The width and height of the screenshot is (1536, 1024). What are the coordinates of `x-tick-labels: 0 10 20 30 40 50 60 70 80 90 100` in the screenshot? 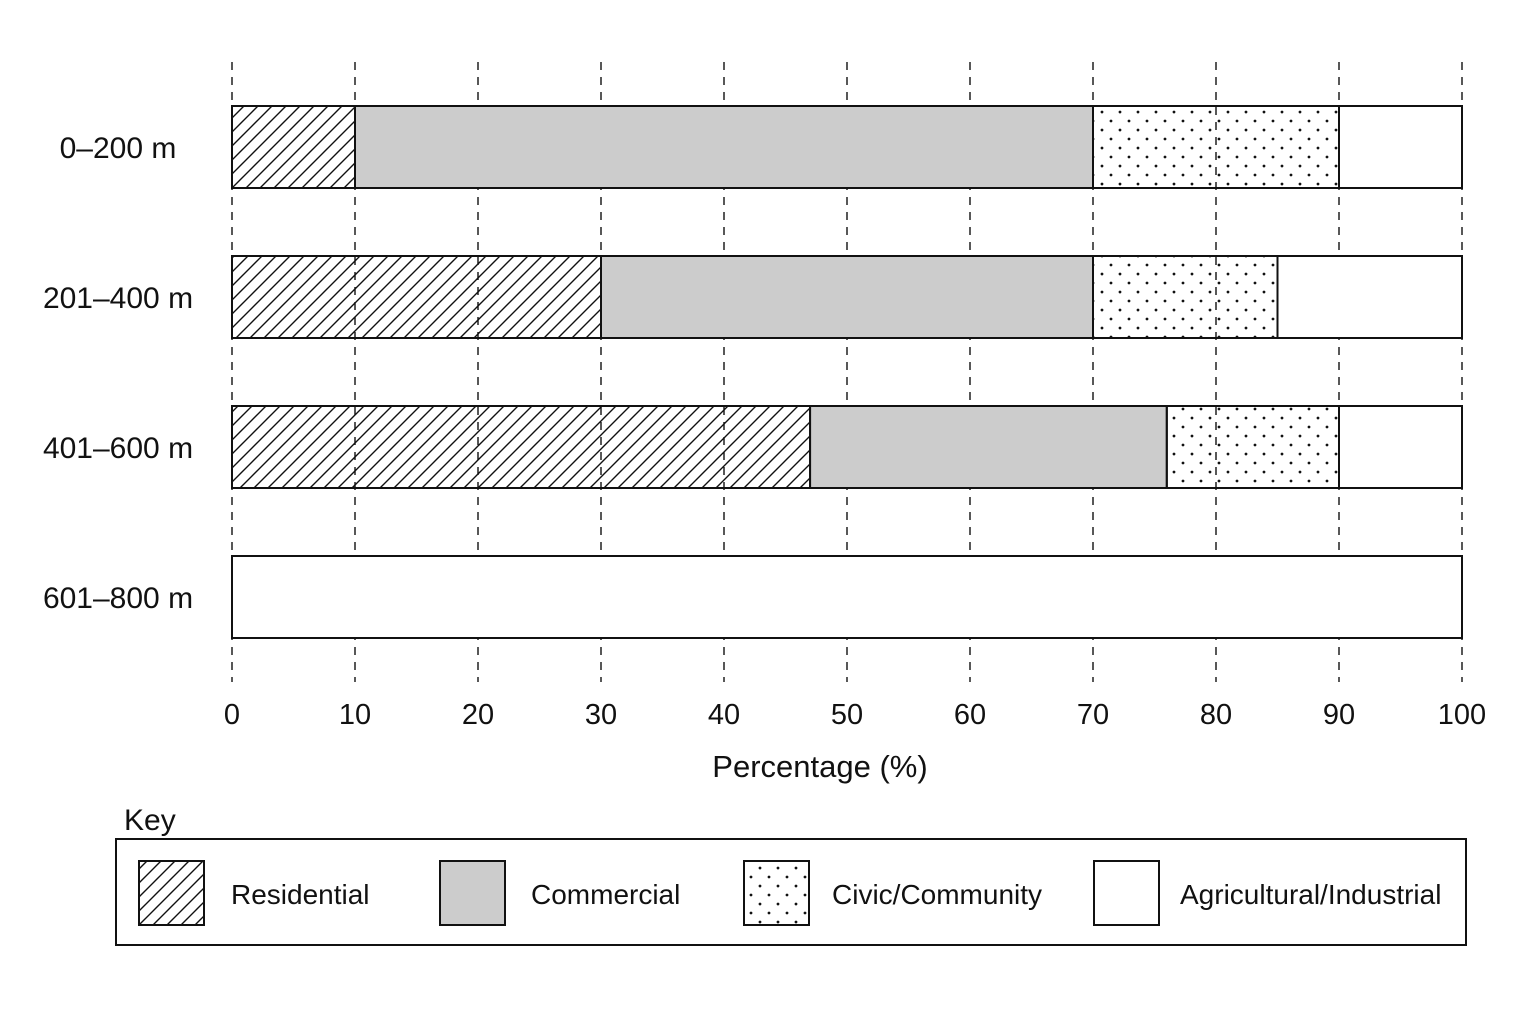 It's located at (855, 715).